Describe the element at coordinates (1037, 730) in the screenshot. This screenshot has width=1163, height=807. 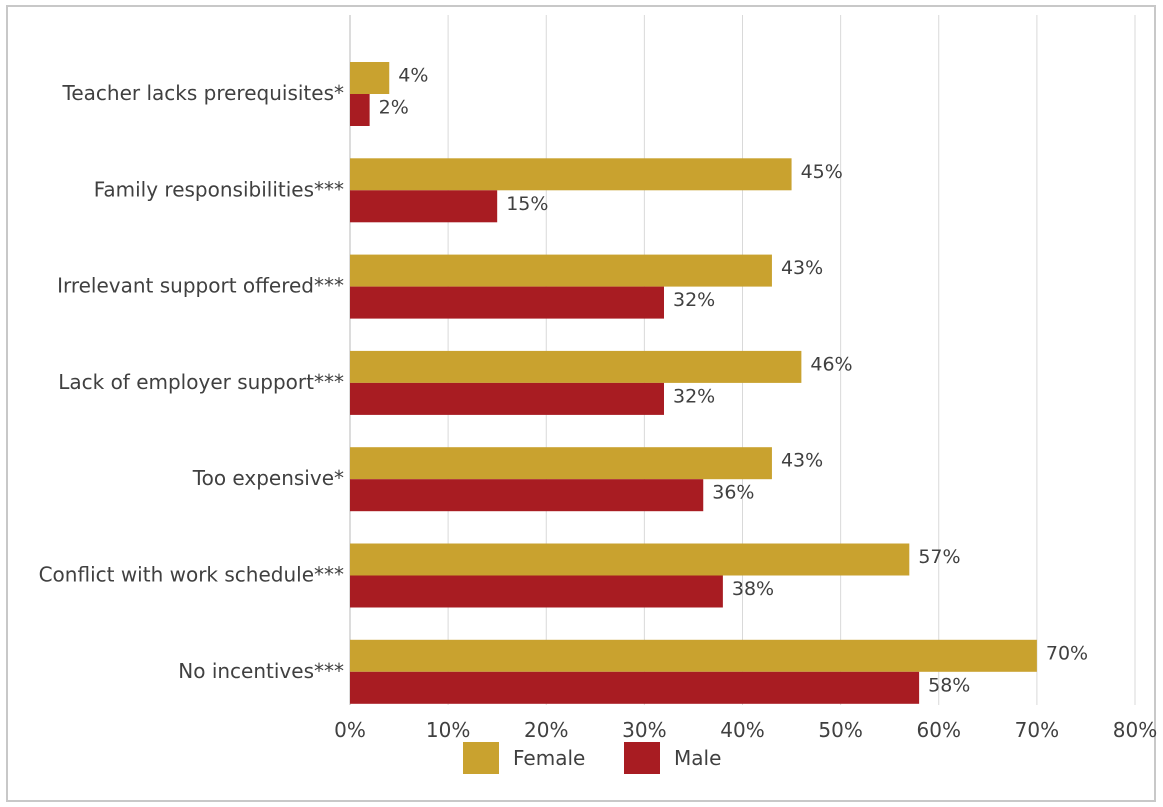
I see `x-tick-label: 70%` at that location.